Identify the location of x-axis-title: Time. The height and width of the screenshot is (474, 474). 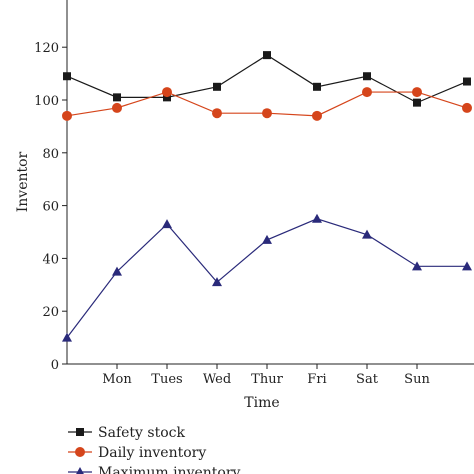
(261, 403).